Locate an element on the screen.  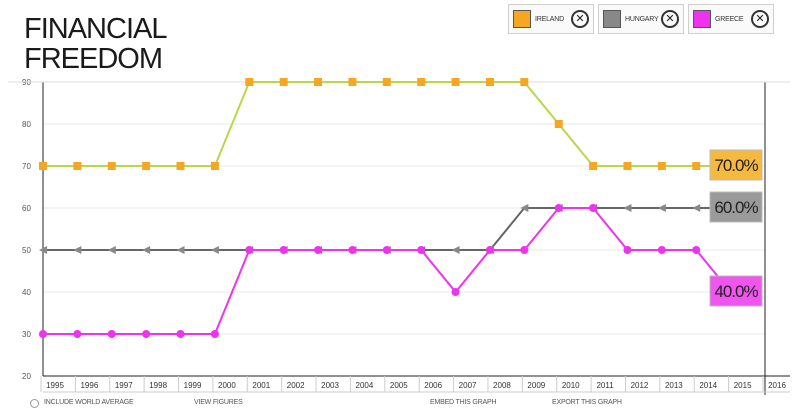
legend-item-hungary: HUNGARY ✕ is located at coordinates (641, 19).